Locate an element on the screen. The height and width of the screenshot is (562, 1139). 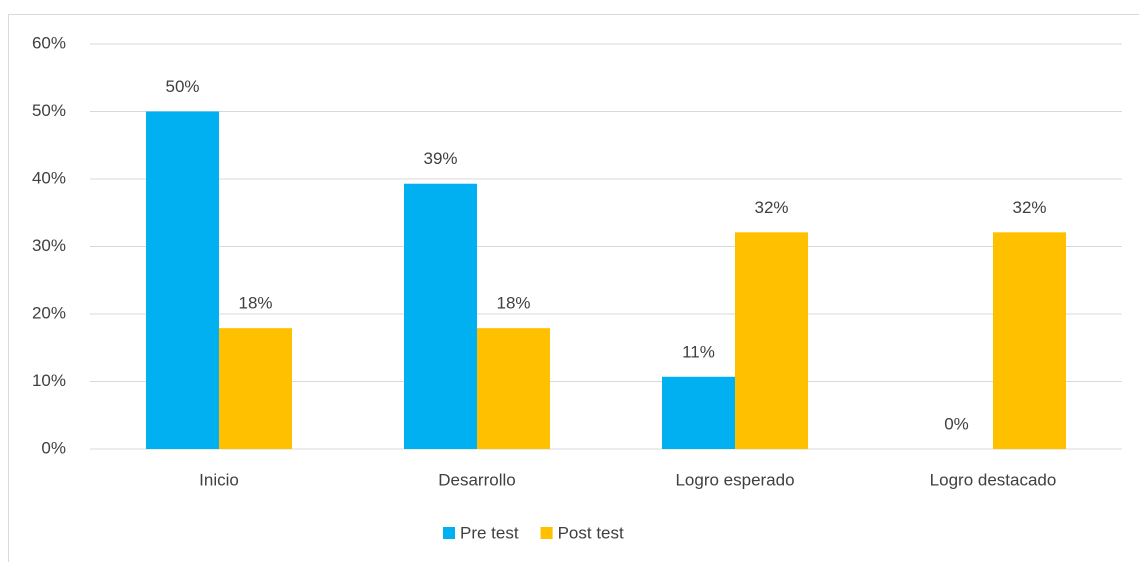
x-tick-label: Inicio is located at coordinates (219, 479).